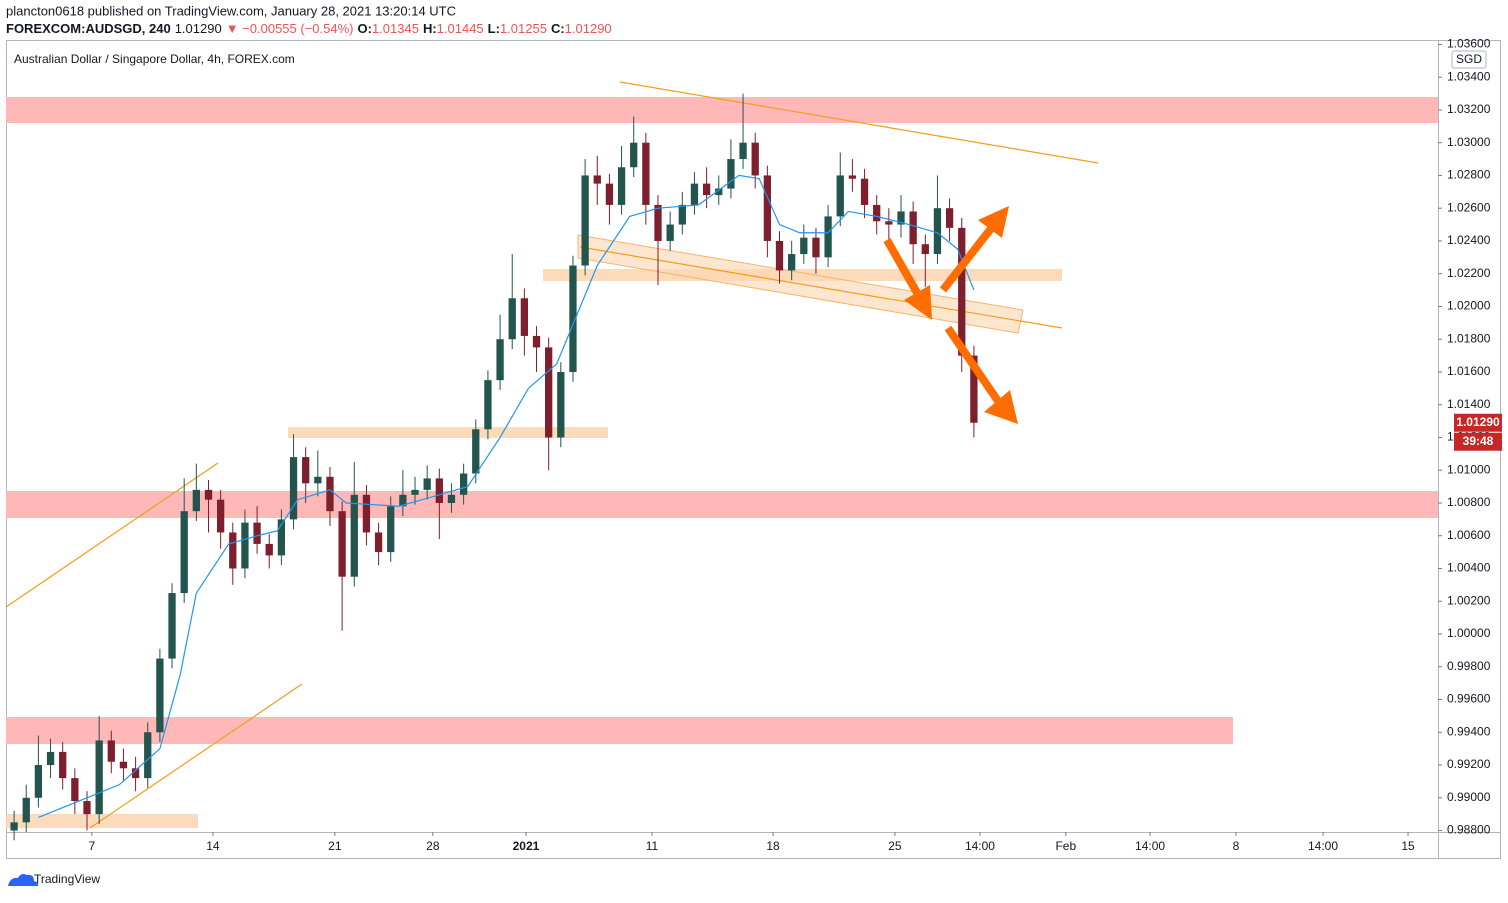 The height and width of the screenshot is (903, 1508). I want to click on y-tick-label: 1.00200, so click(1469, 600).